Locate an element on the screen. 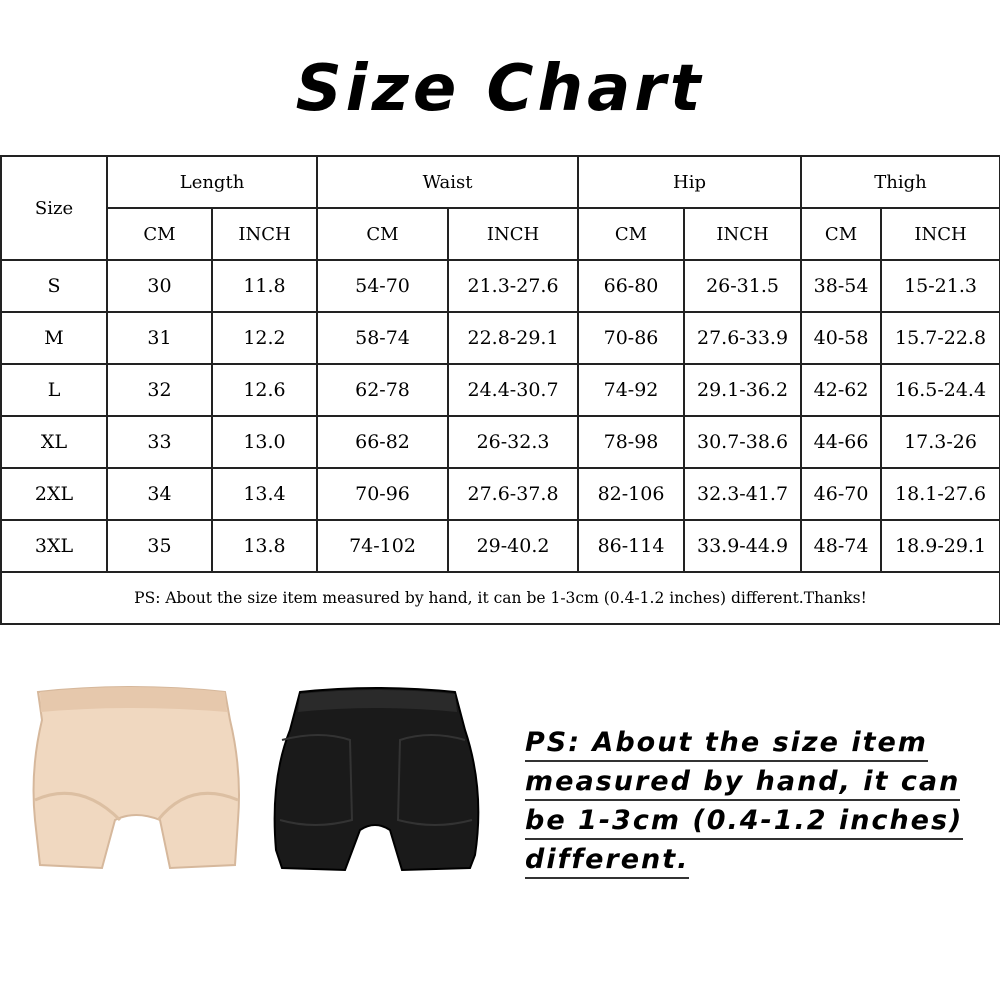 This screenshot has width=1000, height=1000. value-cell: 18.1-27.6 is located at coordinates (940, 494).